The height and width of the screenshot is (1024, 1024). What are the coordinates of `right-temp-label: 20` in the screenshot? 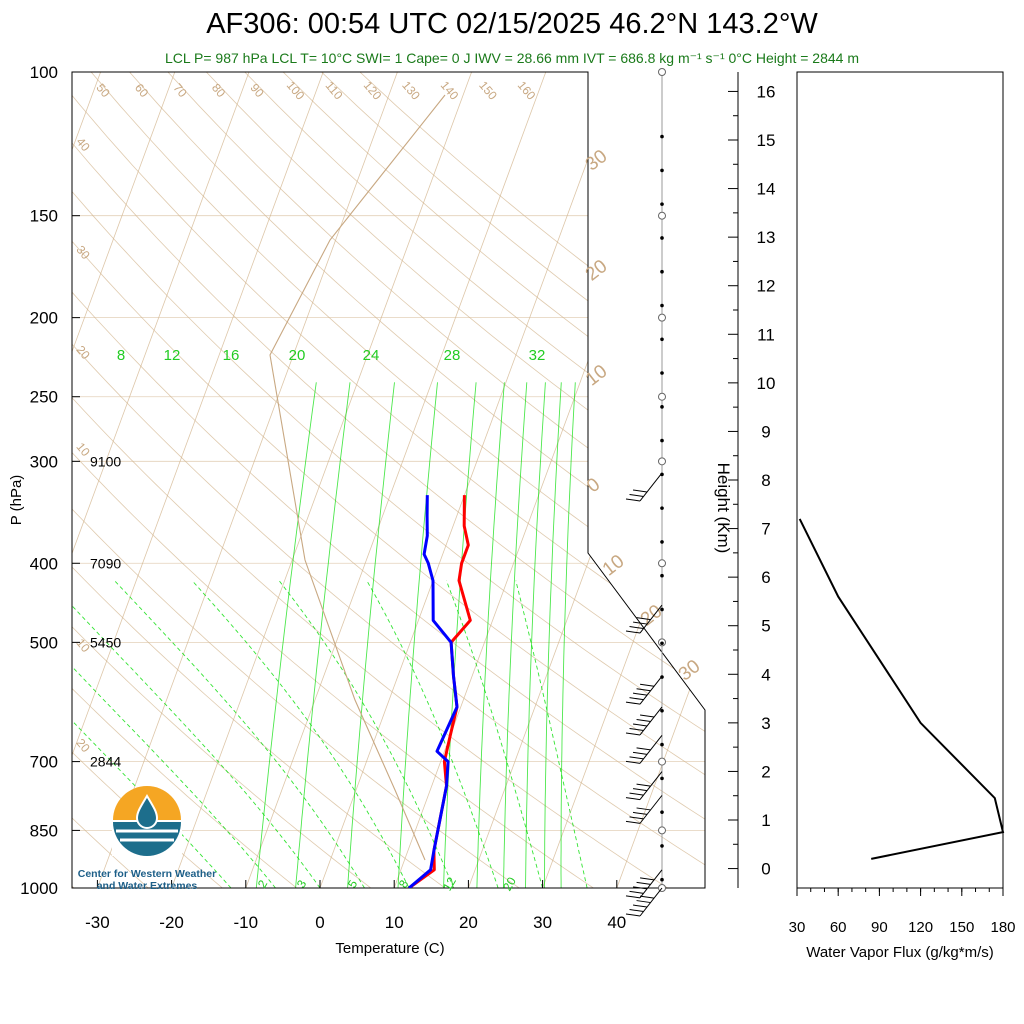 It's located at (597, 271).